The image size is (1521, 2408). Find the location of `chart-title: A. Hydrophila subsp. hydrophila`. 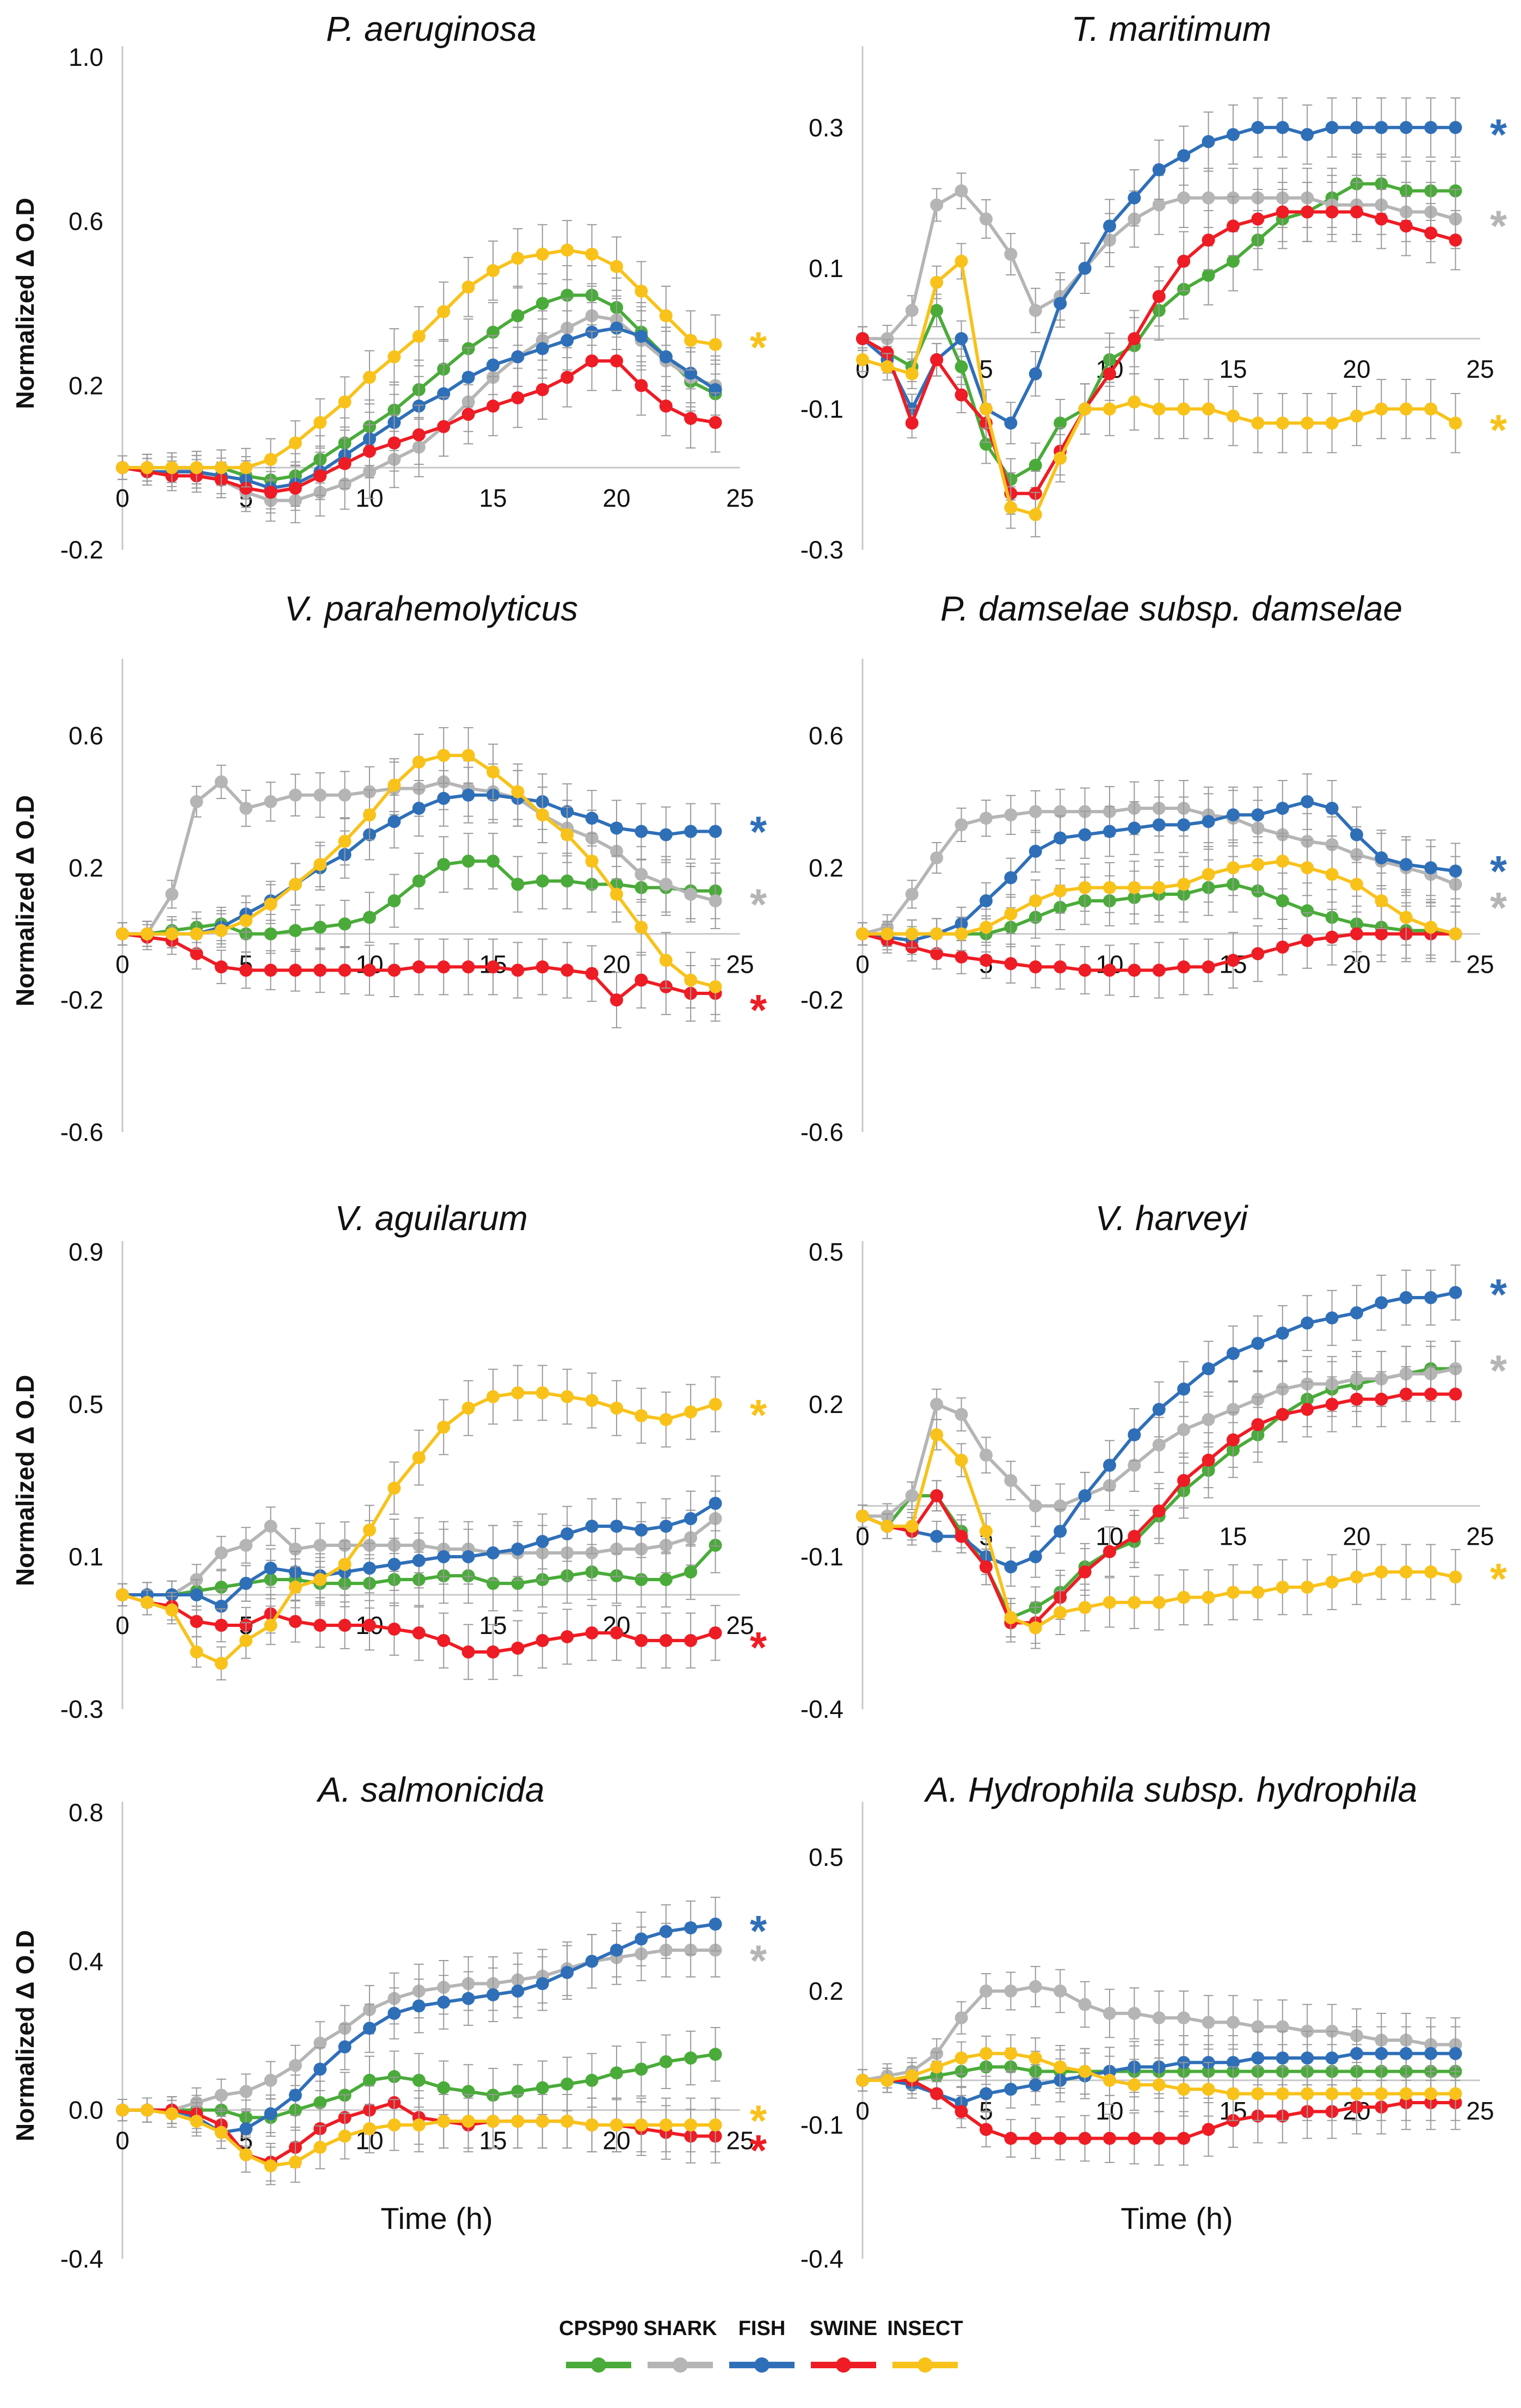

chart-title: A. Hydrophila subsp. hydrophila is located at coordinates (1170, 1789).